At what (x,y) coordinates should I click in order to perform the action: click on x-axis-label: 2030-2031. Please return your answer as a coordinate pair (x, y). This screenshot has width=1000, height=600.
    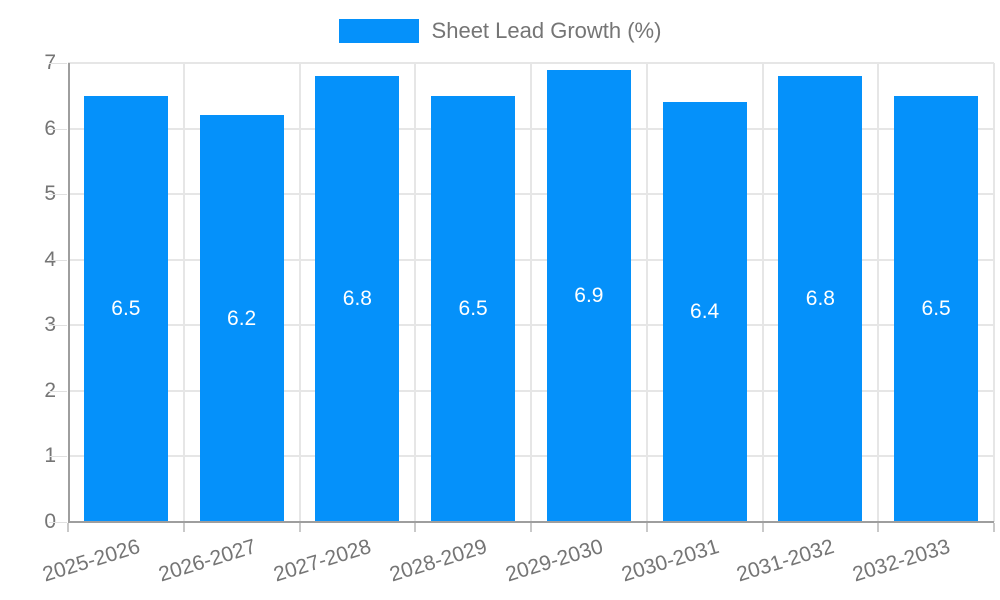
    Looking at the image, I should click on (670, 561).